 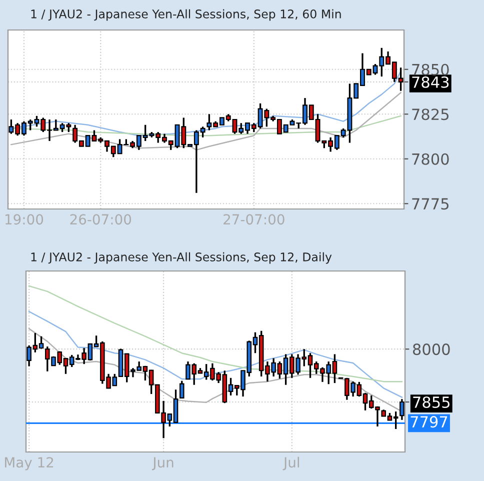 What do you see at coordinates (430, 204) in the screenshot?
I see `y-tick-label: 7775` at bounding box center [430, 204].